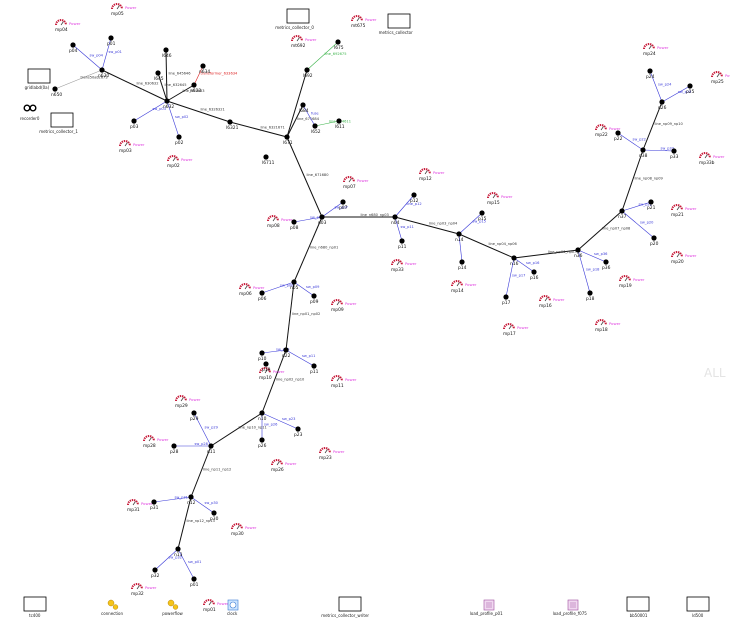 Image resolution: width=730 pixels, height=628 pixels. I want to click on edge-n14-p15, so click(470, 223).